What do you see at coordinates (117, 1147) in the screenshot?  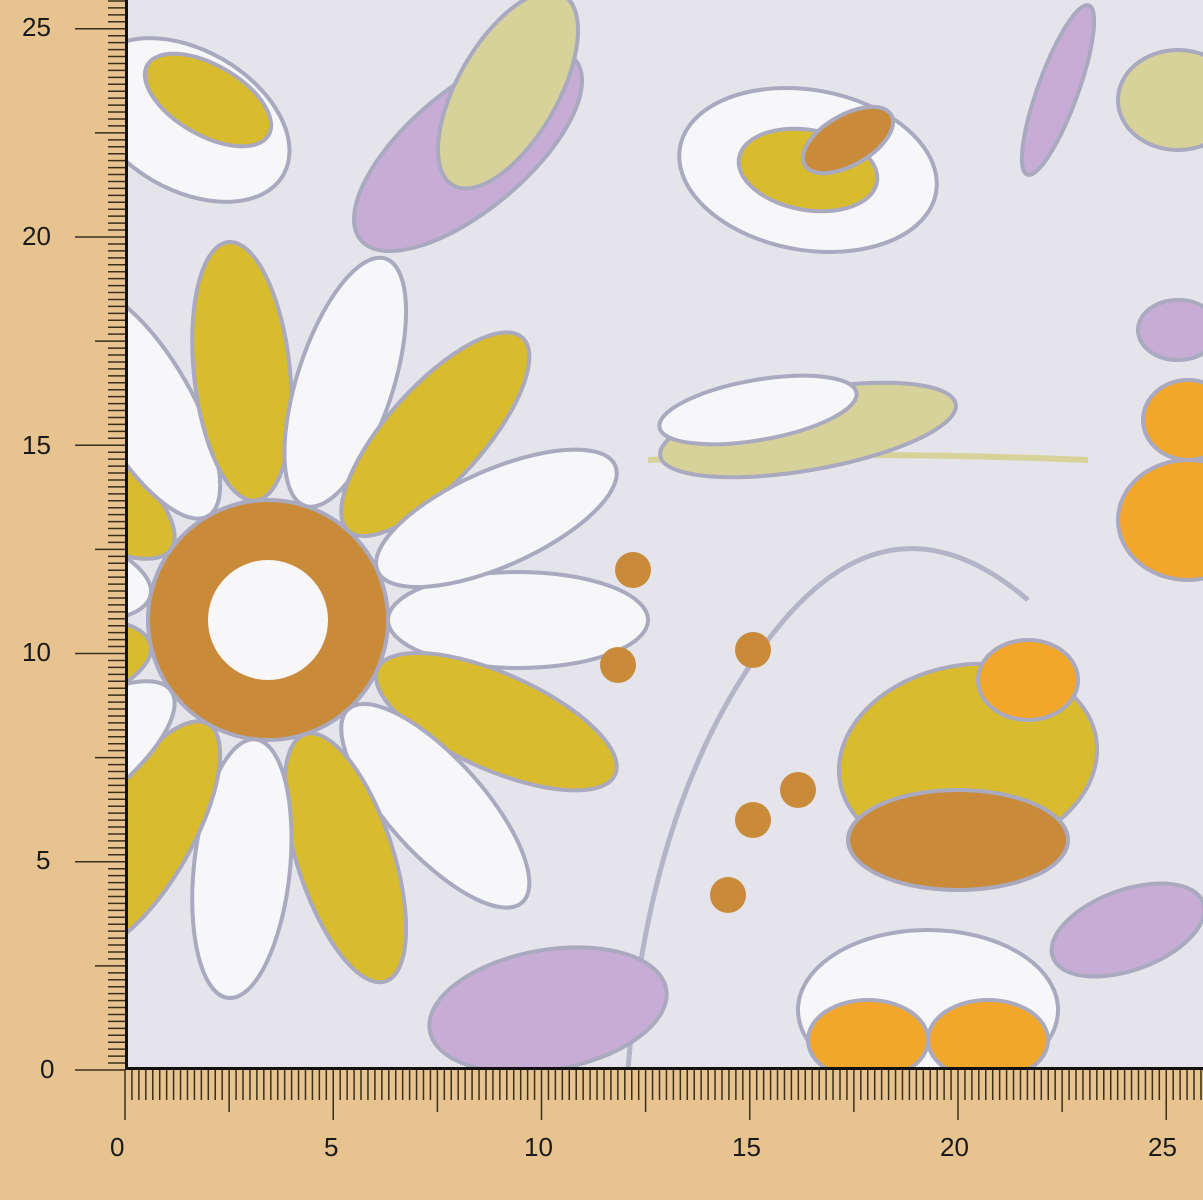 I see `h-label-0: 0` at bounding box center [117, 1147].